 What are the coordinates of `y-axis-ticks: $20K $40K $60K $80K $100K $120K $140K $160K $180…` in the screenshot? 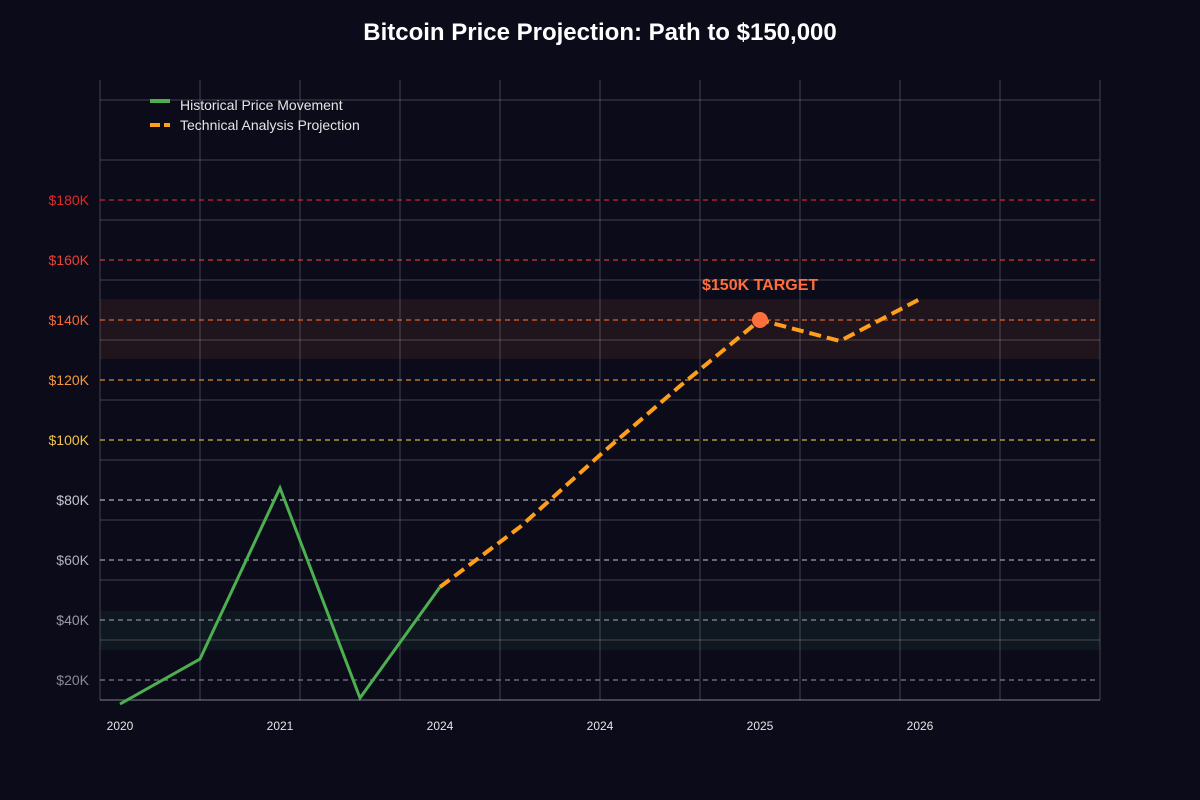 It's located at (69, 440).